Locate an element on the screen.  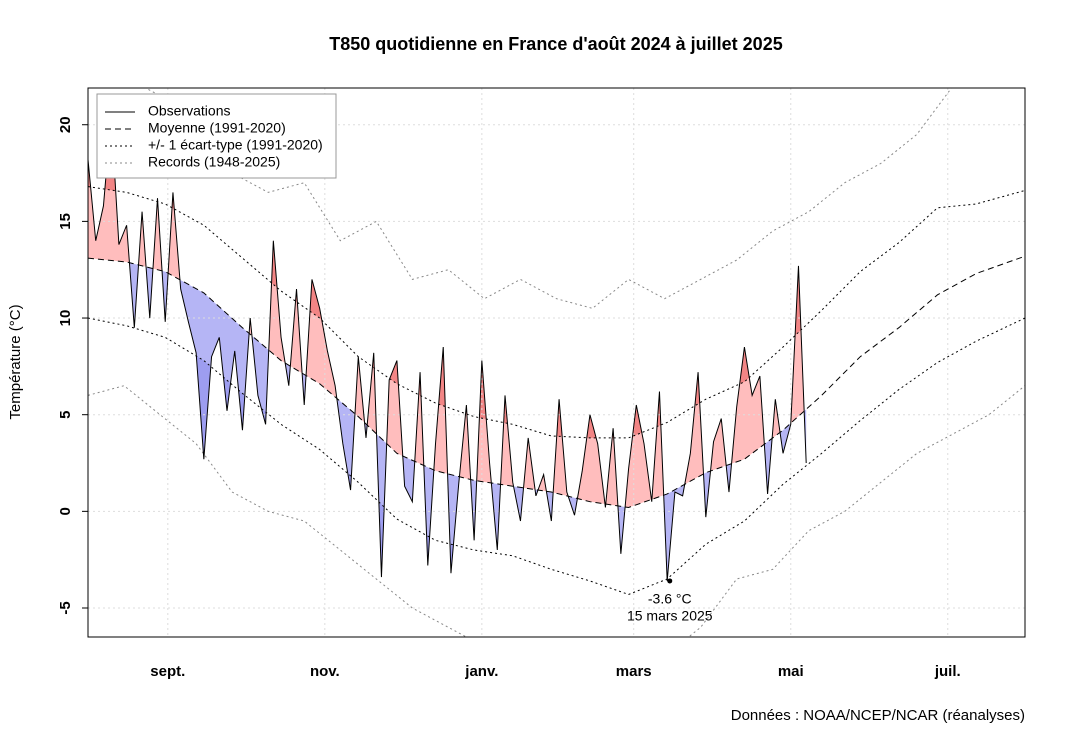
annotation-point is located at coordinates (670, 581).